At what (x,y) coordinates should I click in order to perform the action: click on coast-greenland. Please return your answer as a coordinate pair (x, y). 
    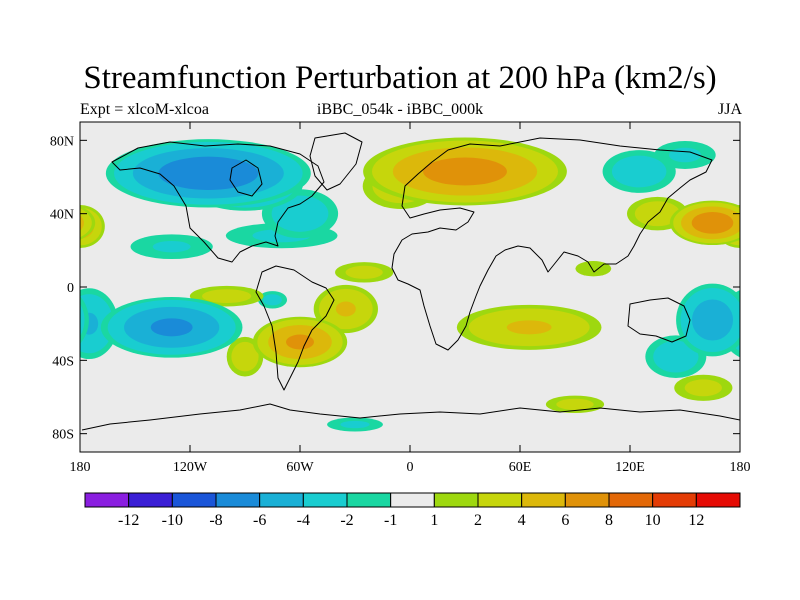
    Looking at the image, I should click on (336, 161).